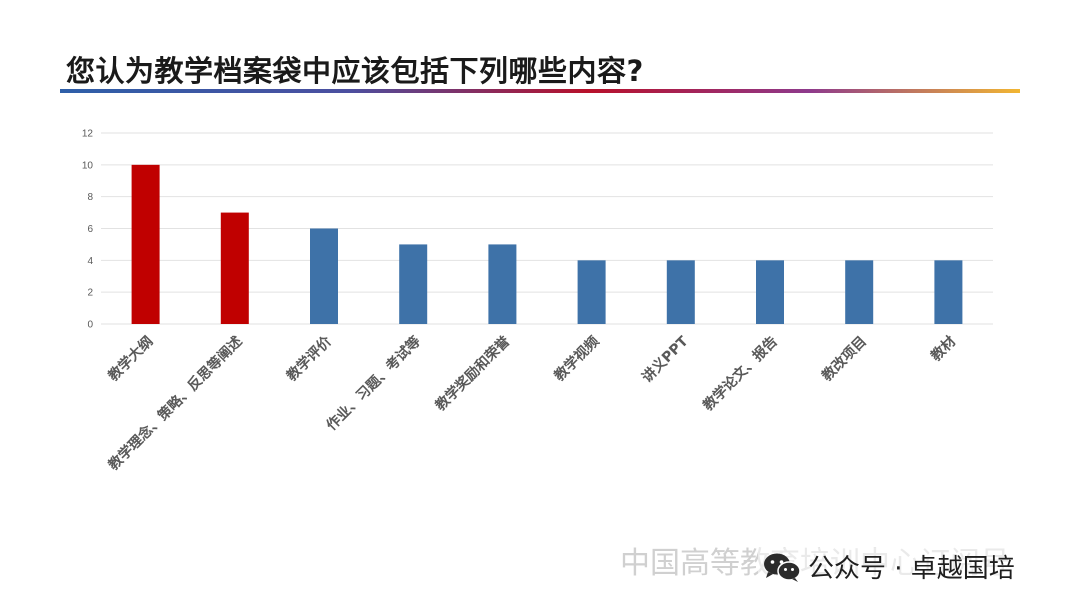  I want to click on wechat-brand-label: 公众号 · 卓越国培, so click(911, 569).